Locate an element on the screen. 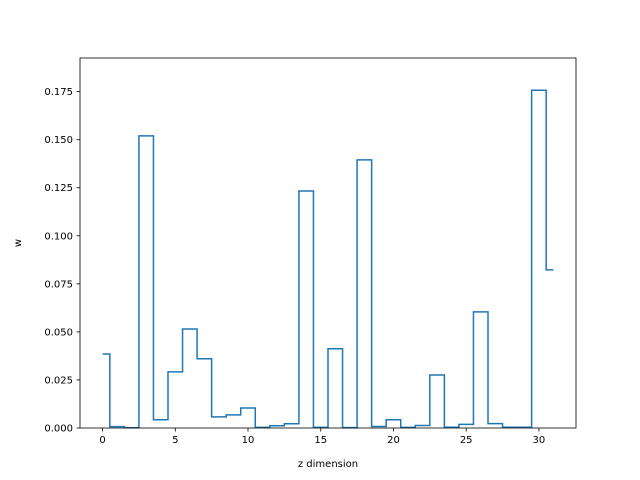 The height and width of the screenshot is (480, 640). x-tick-label: 5 is located at coordinates (175, 440).